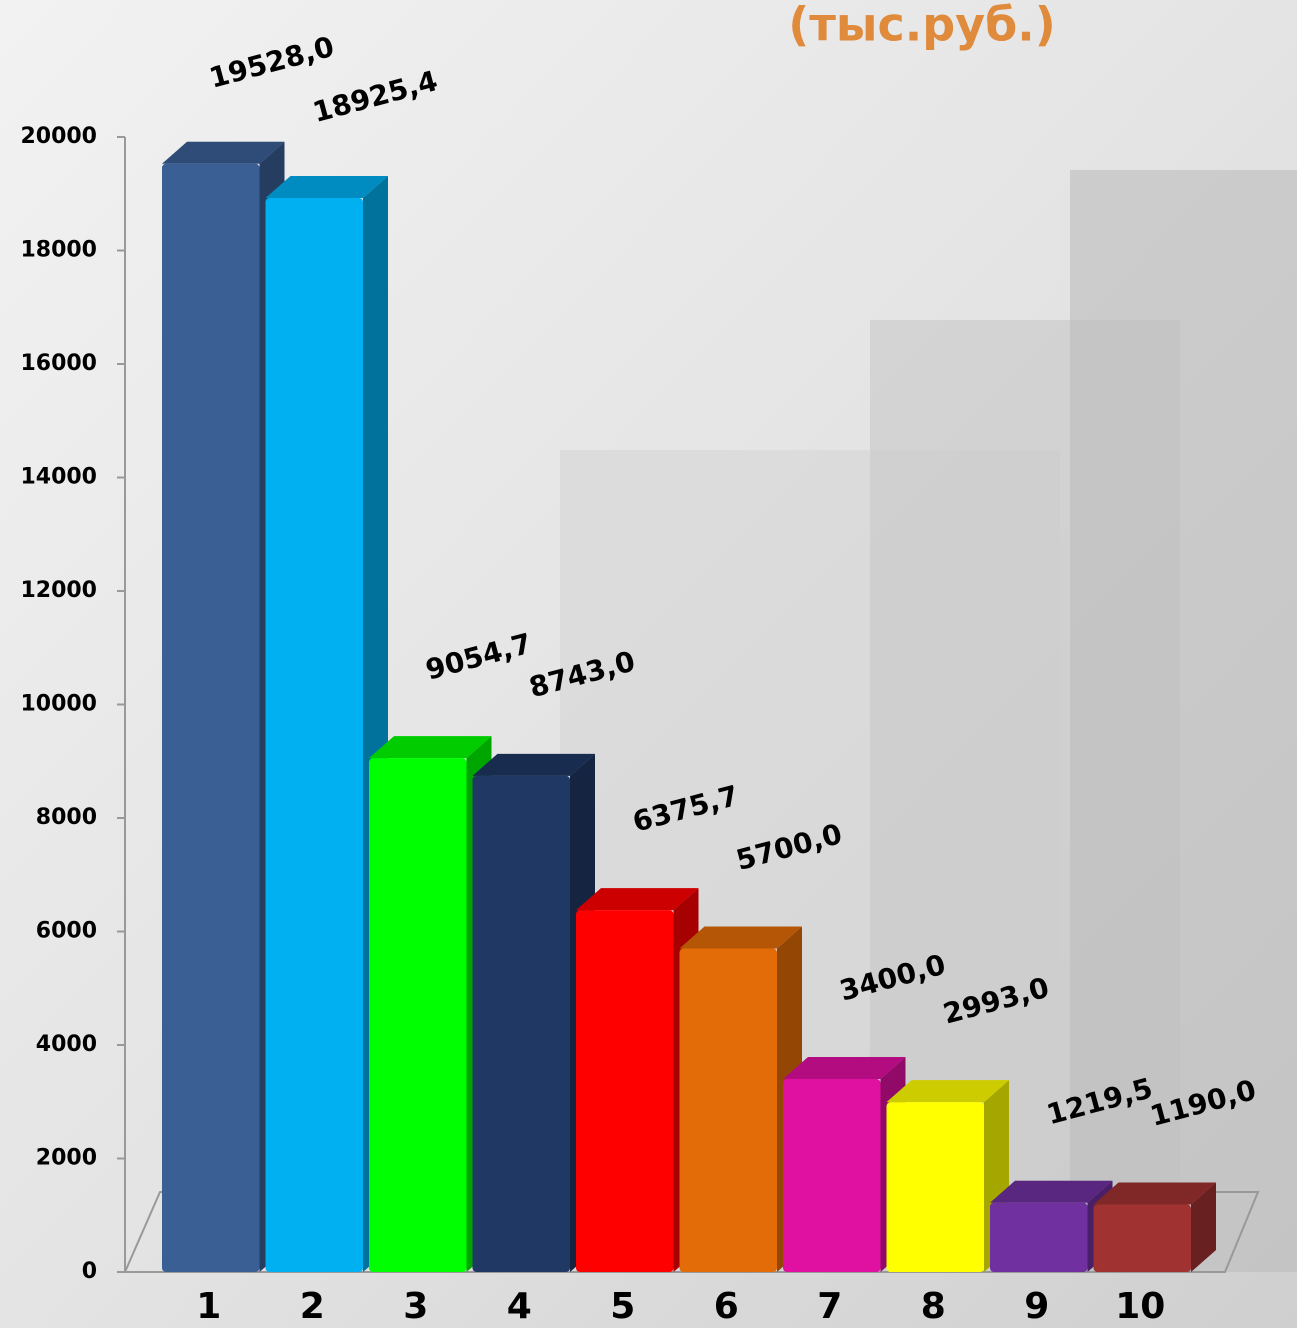 The image size is (1297, 1328). I want to click on x-tick-label: 10, so click(1140, 1306).